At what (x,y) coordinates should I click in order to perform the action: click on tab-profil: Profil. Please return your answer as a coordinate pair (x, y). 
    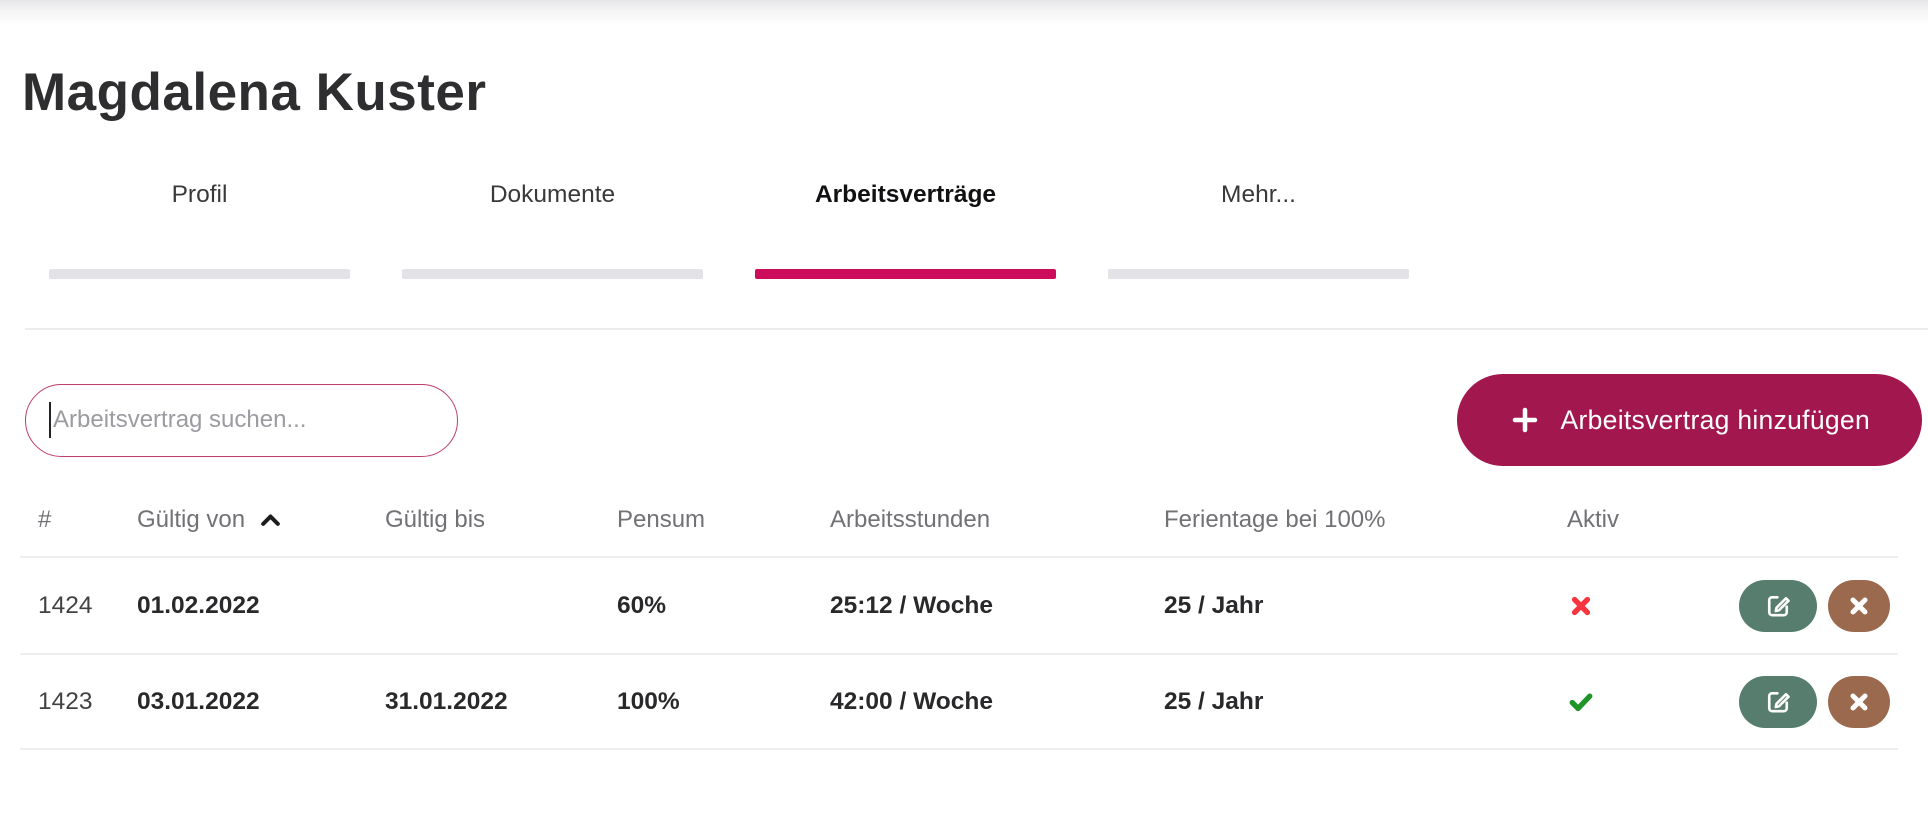
    Looking at the image, I should click on (199, 230).